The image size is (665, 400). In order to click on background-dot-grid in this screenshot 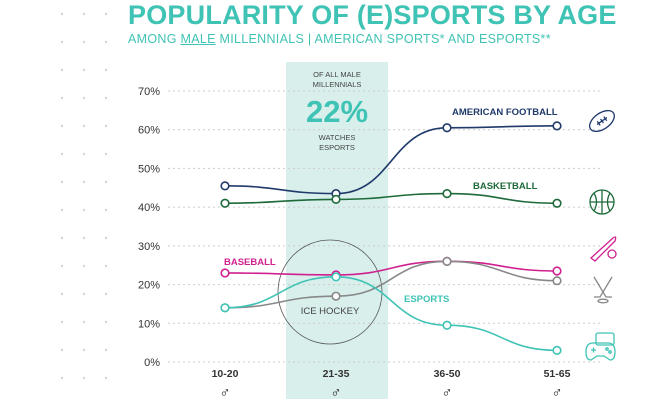, I will do `click(84, 196)`.